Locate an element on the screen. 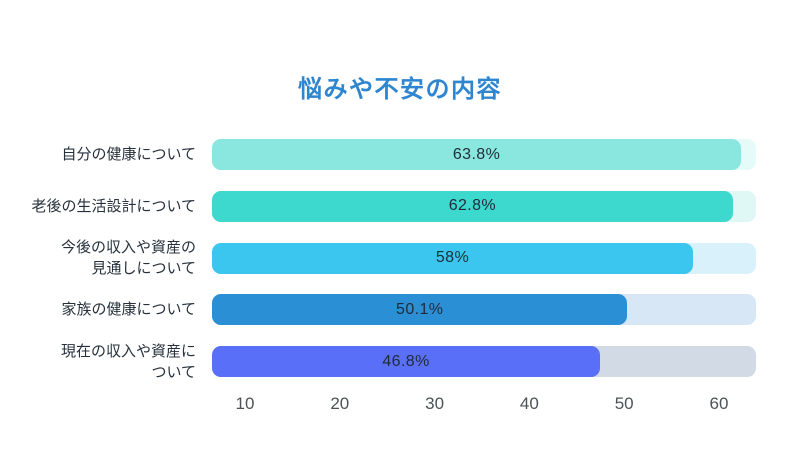  value-label: 46.8% is located at coordinates (406, 361).